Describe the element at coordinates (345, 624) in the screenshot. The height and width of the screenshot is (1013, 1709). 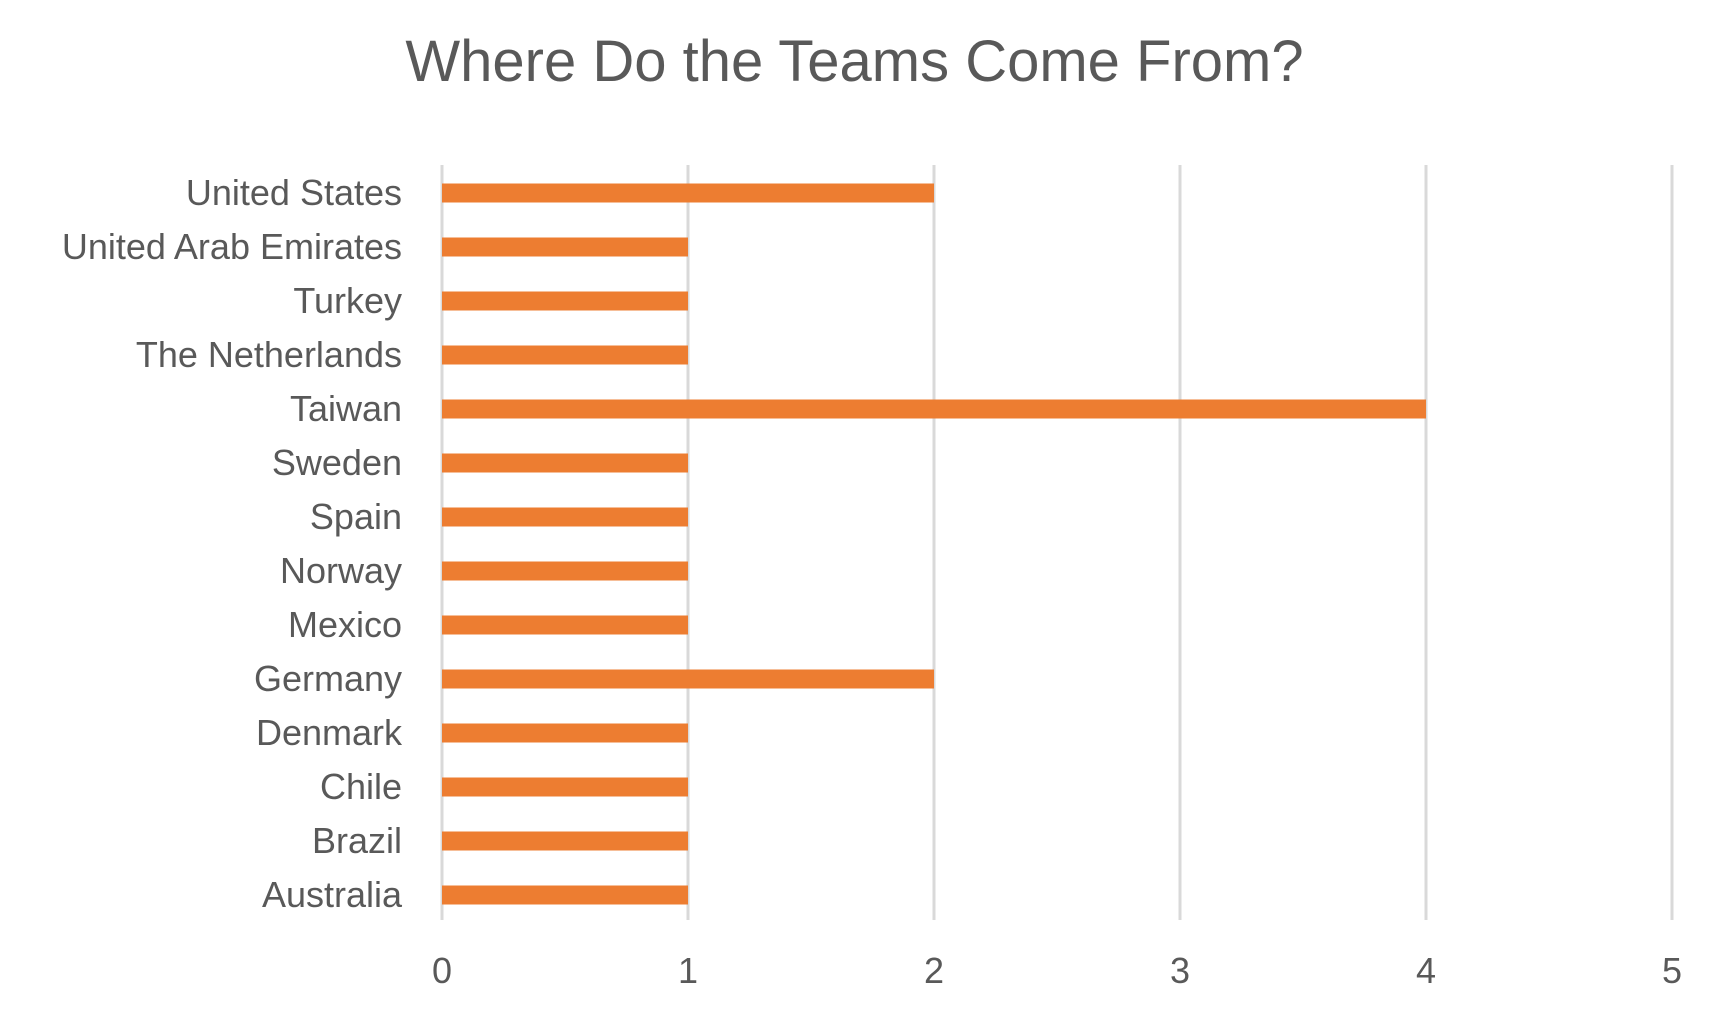
I see `category-label: Mexico` at that location.